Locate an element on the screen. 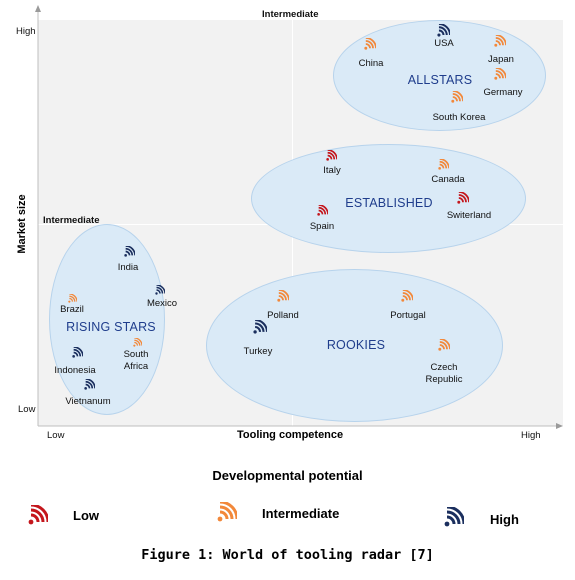  country-label: Vietnanum is located at coordinates (88, 401).